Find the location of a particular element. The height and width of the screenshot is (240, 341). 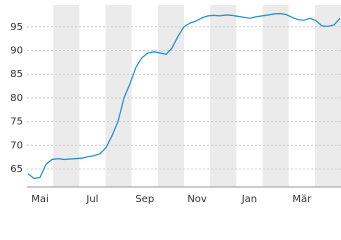

y-tick-label: 80 is located at coordinates (16, 98).